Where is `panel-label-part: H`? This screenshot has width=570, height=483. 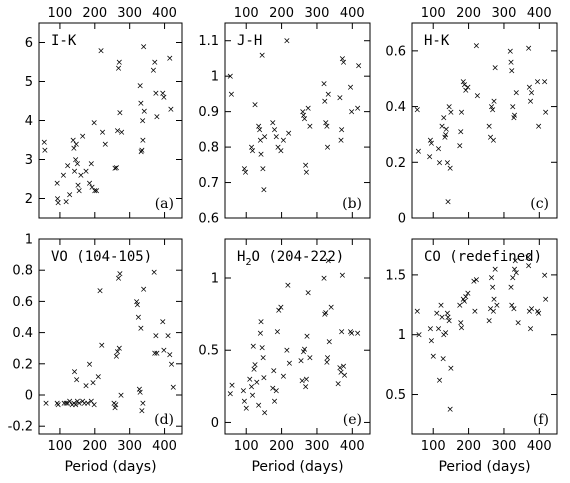
panel-label-part: H is located at coordinates (241, 257).